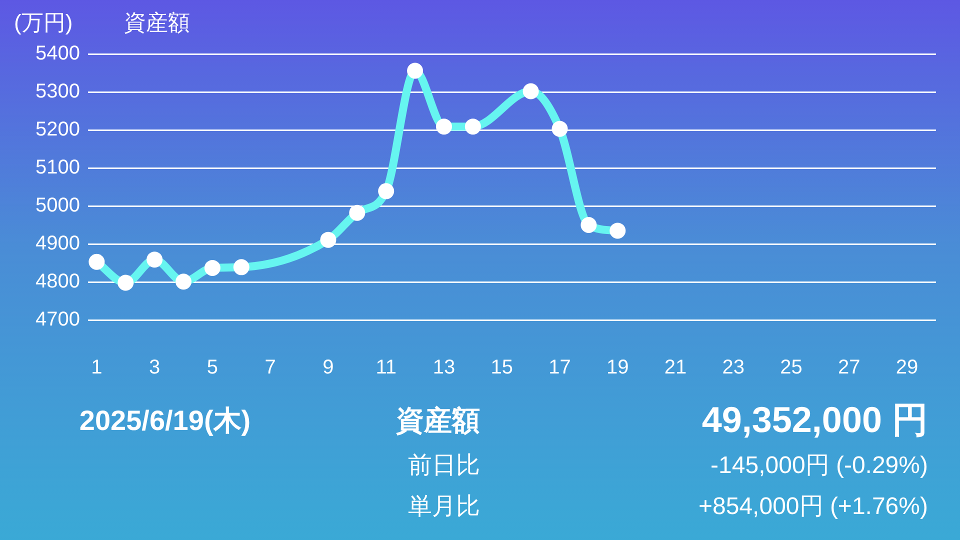 Image resolution: width=960 pixels, height=540 pixels. What do you see at coordinates (814, 420) in the screenshot?
I see `text: 49,352,000 円` at bounding box center [814, 420].